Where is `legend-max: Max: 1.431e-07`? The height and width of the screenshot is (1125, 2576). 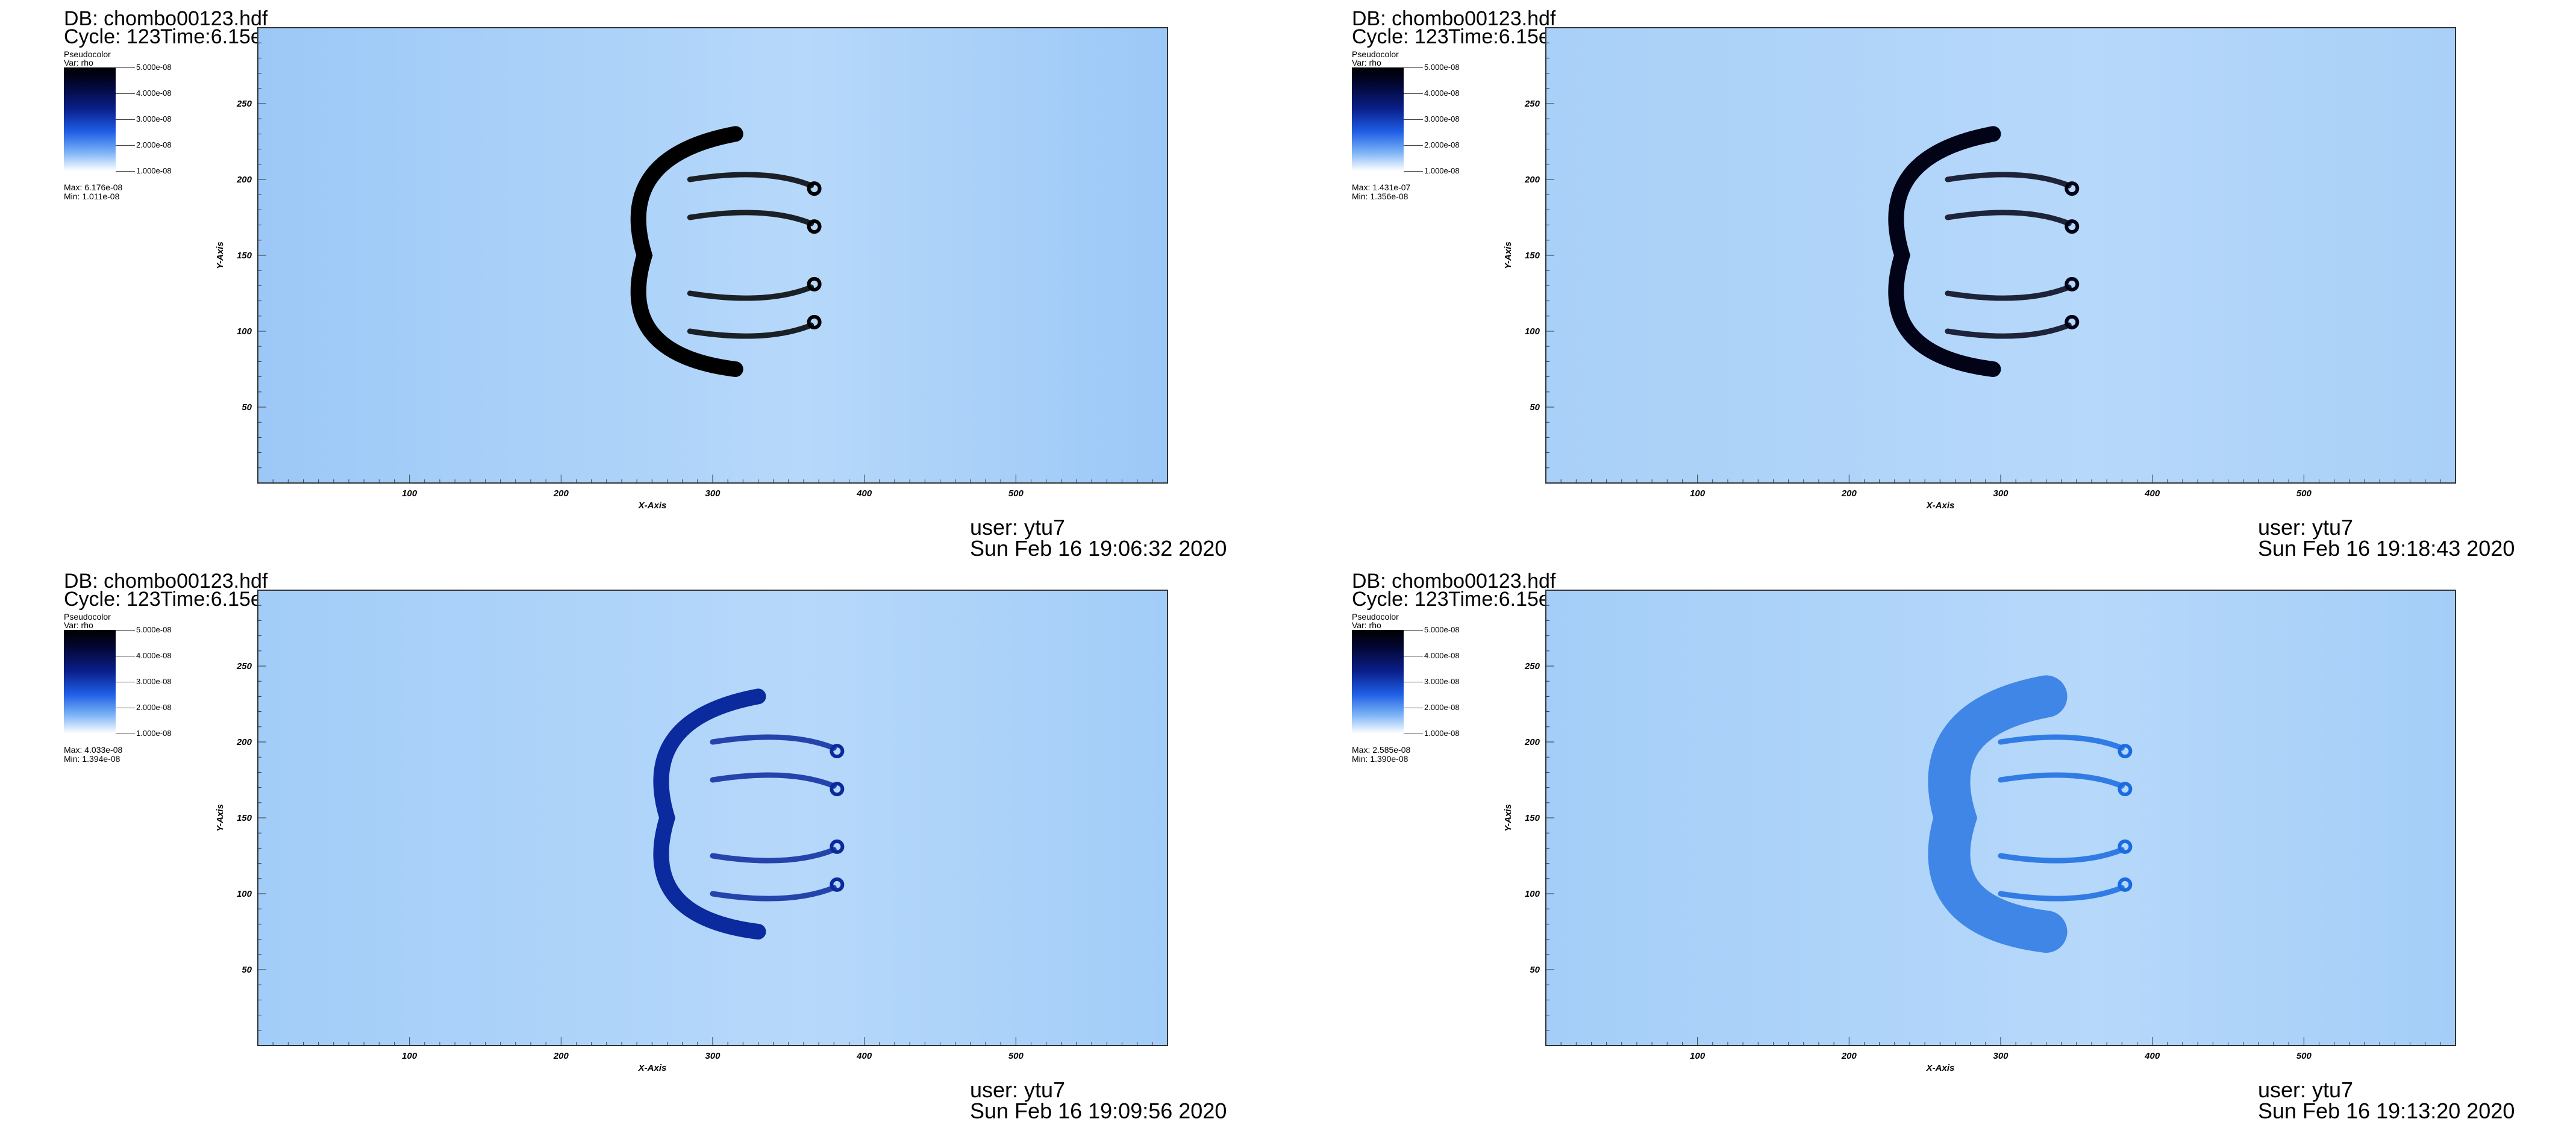 legend-max: Max: 1.431e-07 is located at coordinates (1382, 187).